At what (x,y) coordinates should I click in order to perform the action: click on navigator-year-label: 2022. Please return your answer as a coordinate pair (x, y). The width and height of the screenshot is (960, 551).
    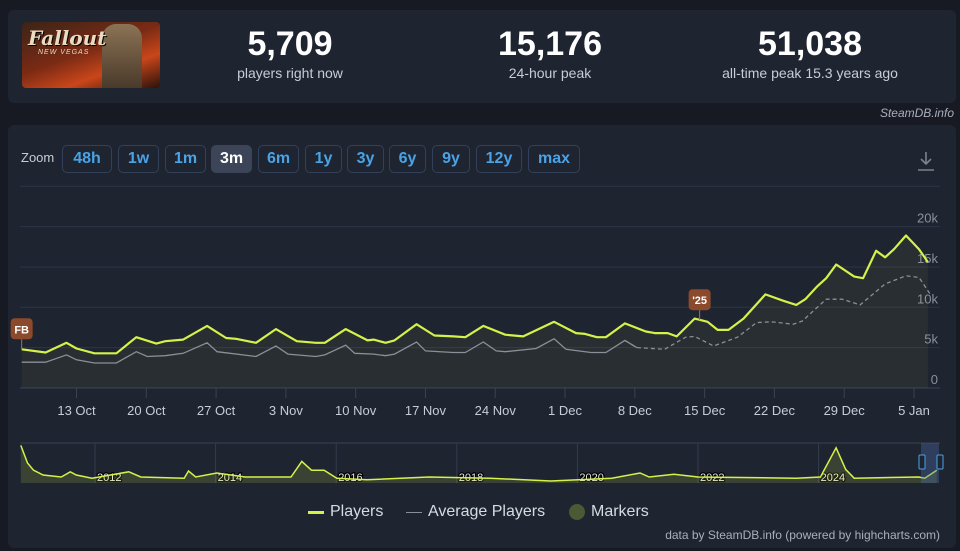
    Looking at the image, I should click on (712, 478).